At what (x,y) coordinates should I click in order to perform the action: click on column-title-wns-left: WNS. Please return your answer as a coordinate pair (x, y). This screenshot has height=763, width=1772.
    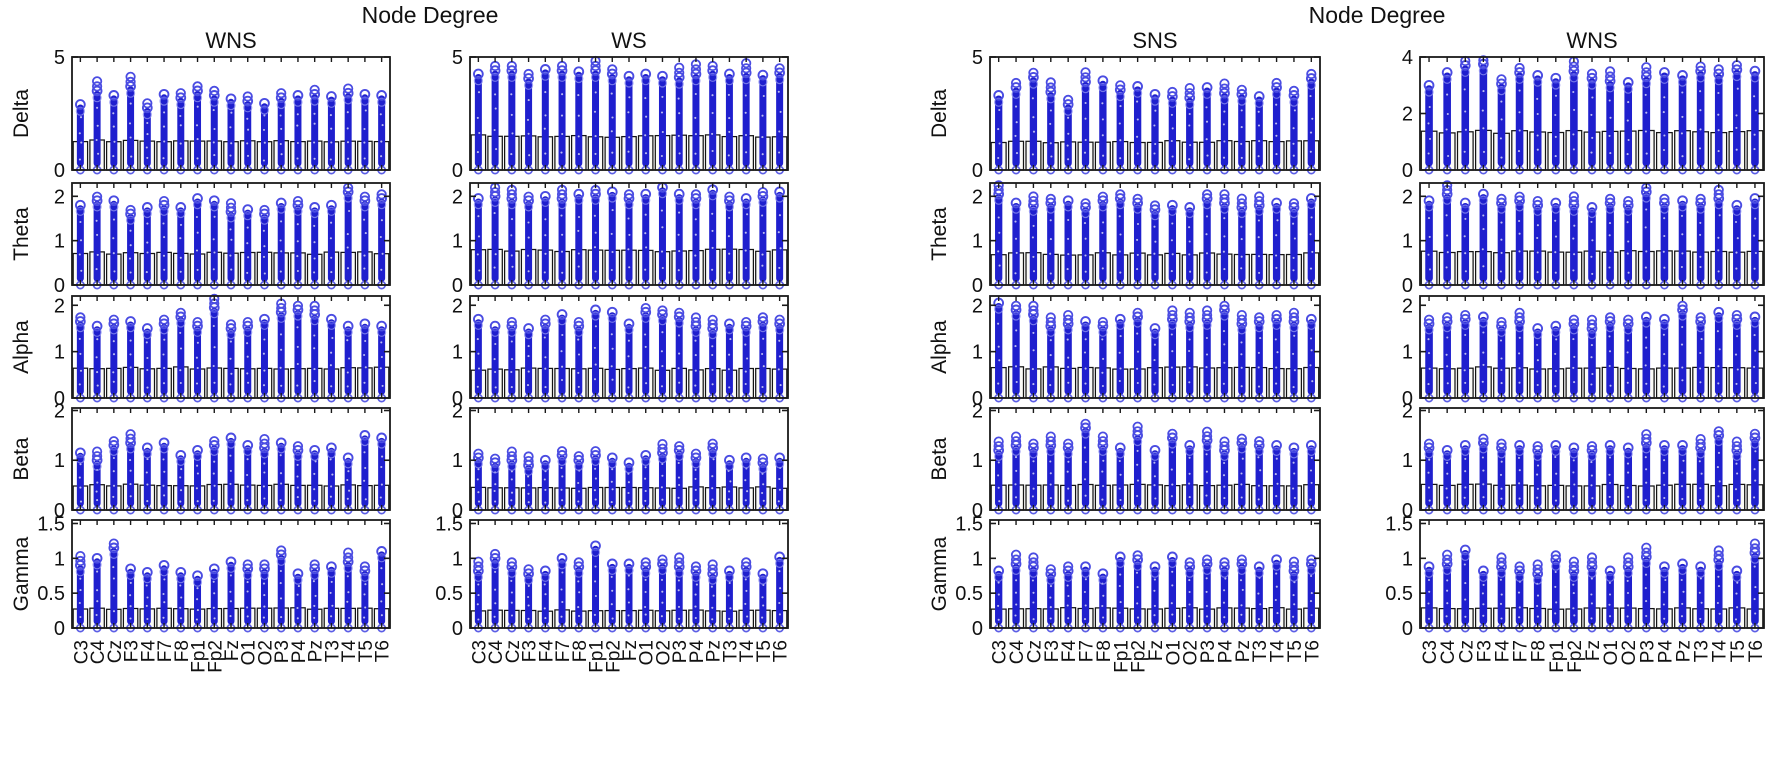
    Looking at the image, I should click on (231, 40).